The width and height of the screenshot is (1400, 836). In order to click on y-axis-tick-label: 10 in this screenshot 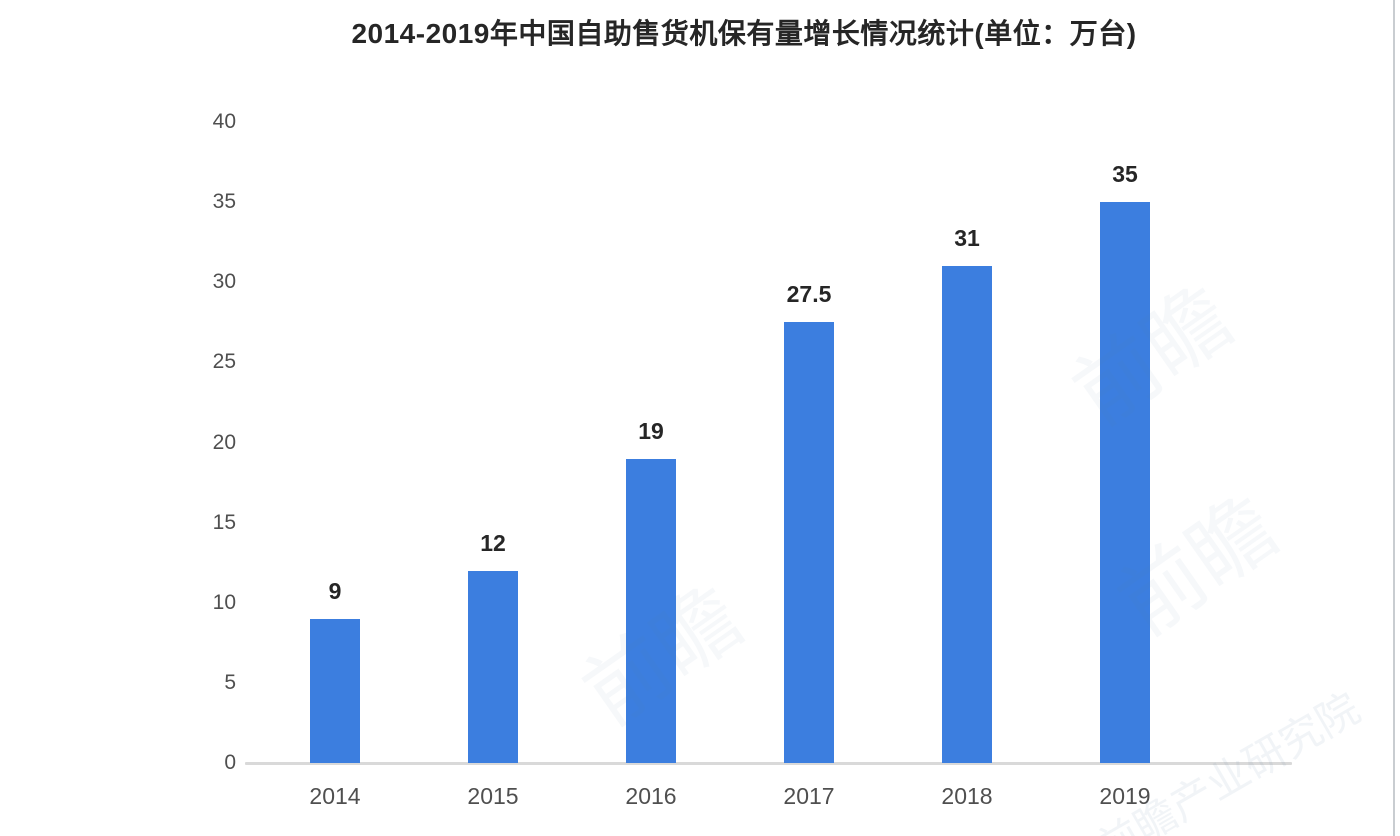, I will do `click(224, 602)`.